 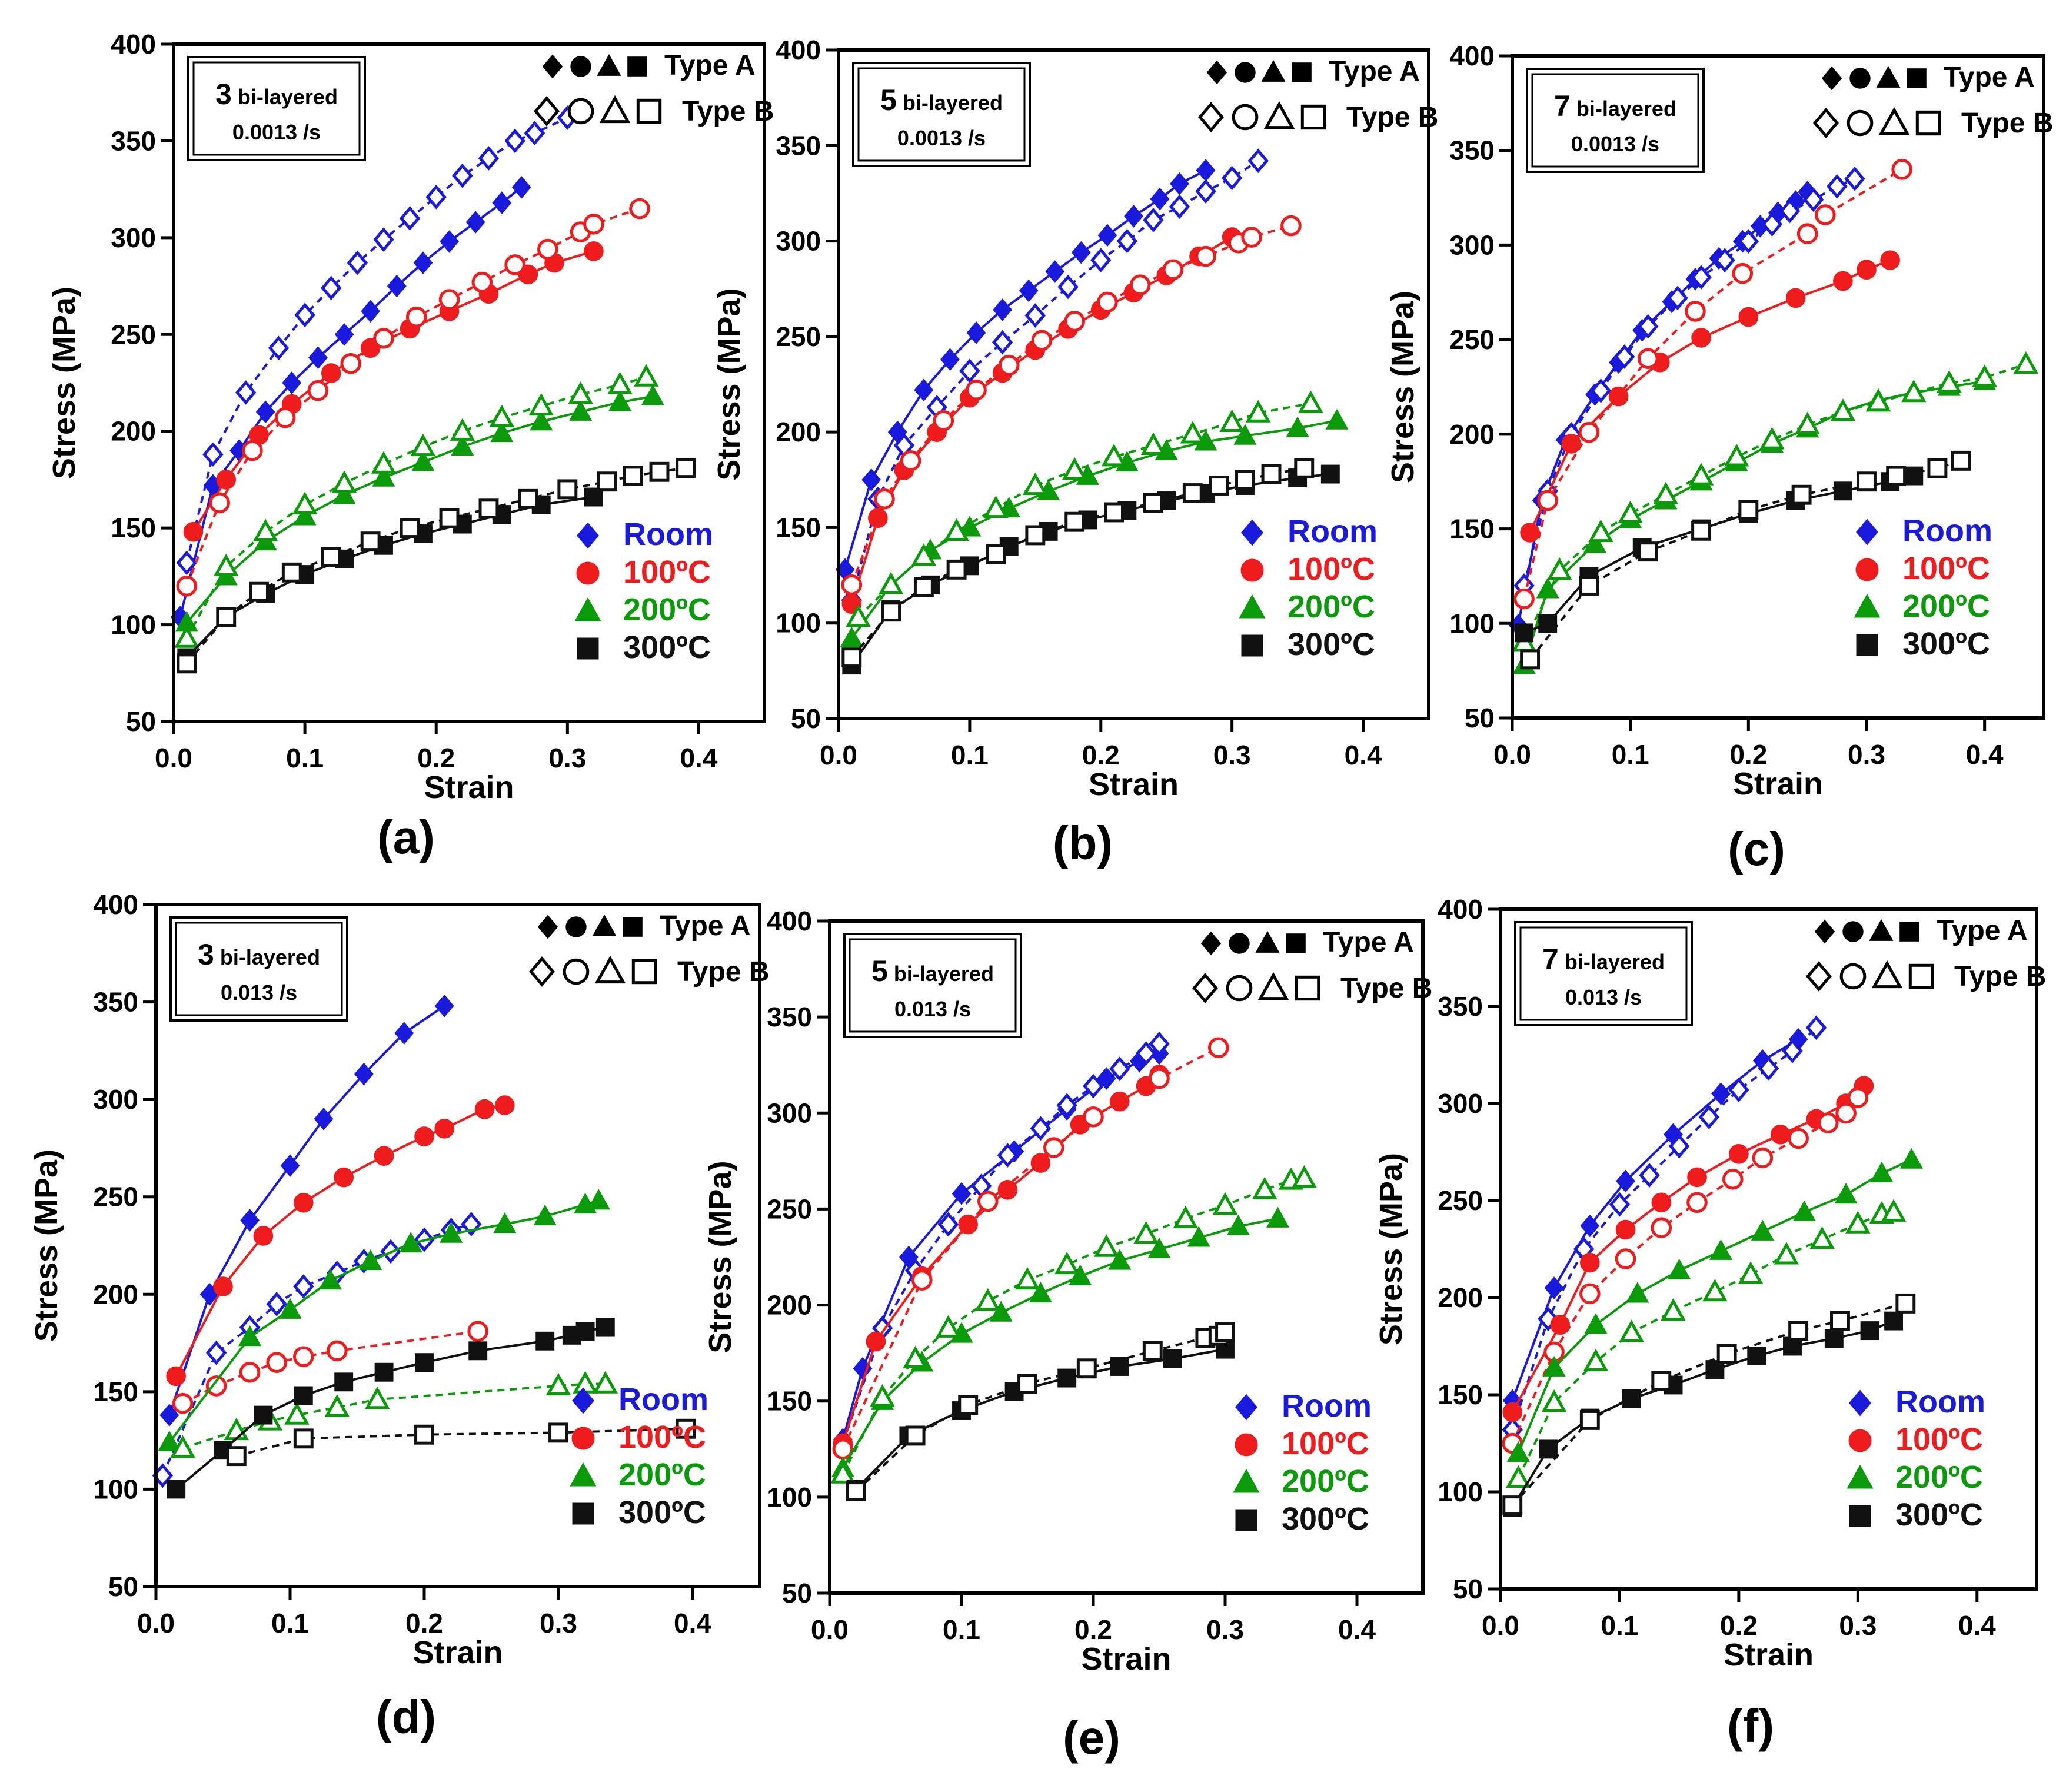 I want to click on bilayer-count: 7, so click(x=1550, y=959).